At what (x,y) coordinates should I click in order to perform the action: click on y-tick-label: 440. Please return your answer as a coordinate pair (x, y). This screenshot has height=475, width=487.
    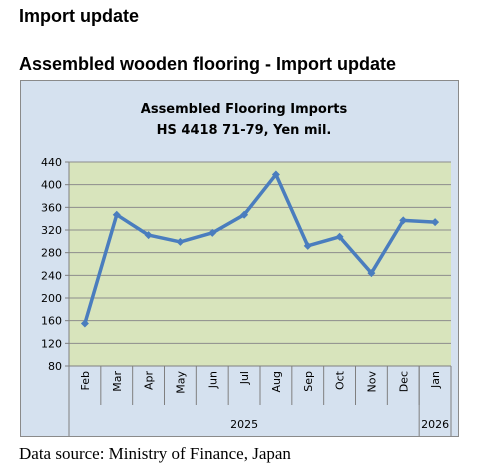
    Looking at the image, I should click on (51, 162).